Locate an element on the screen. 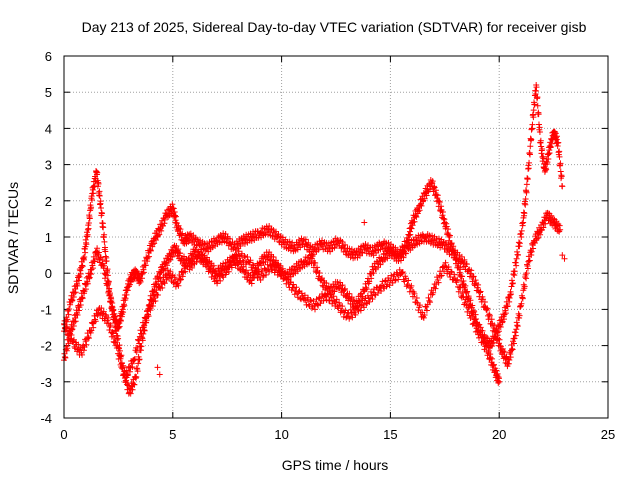  y-tick-label: 3 is located at coordinates (48, 165).